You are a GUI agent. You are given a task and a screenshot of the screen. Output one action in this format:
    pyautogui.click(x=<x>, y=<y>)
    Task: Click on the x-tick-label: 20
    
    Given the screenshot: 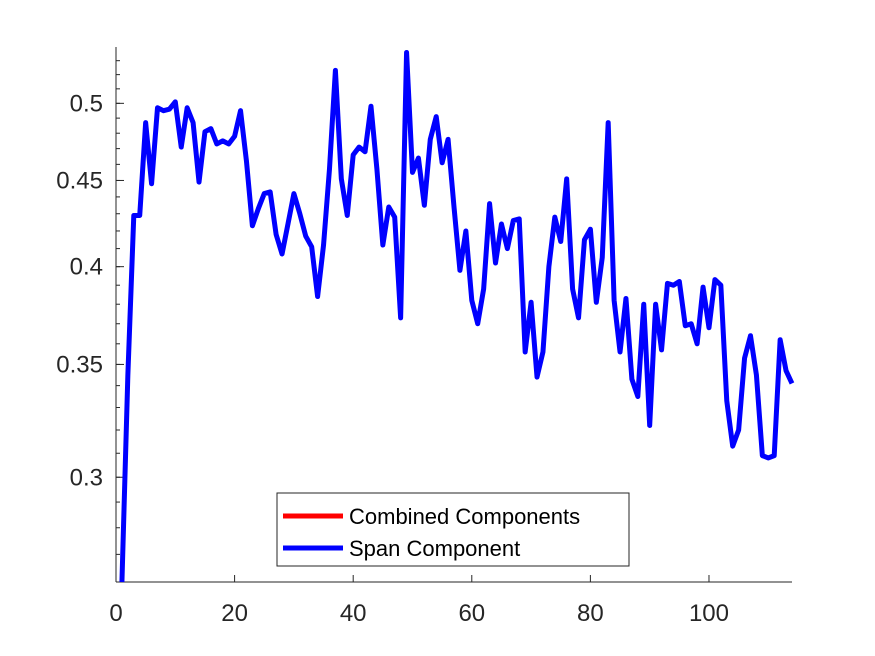 What is the action you would take?
    pyautogui.click(x=234, y=613)
    